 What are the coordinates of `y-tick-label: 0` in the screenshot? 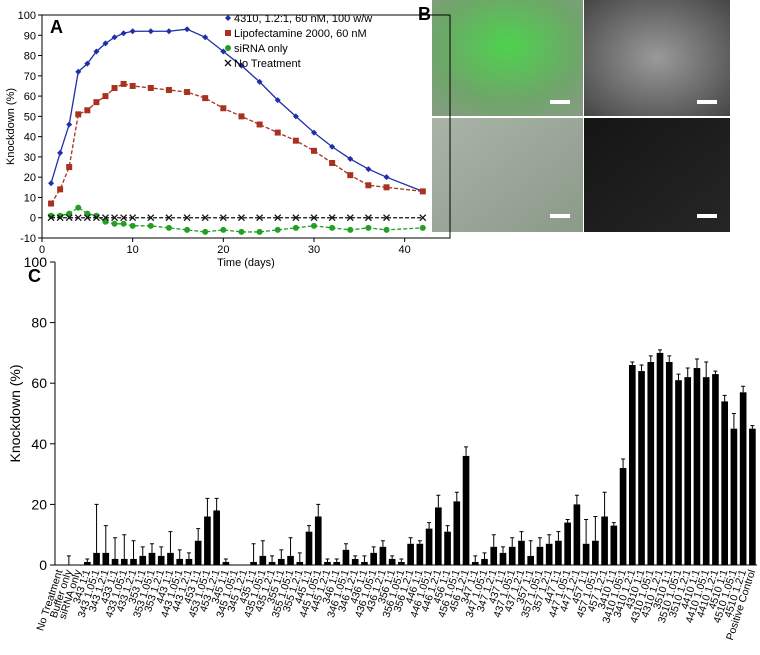 It's located at (43, 565).